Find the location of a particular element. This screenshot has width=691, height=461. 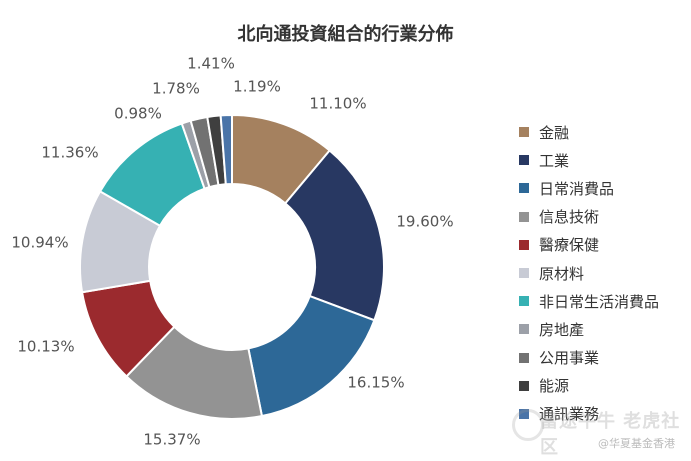

legend-item: 工業 is located at coordinates (589, 160).